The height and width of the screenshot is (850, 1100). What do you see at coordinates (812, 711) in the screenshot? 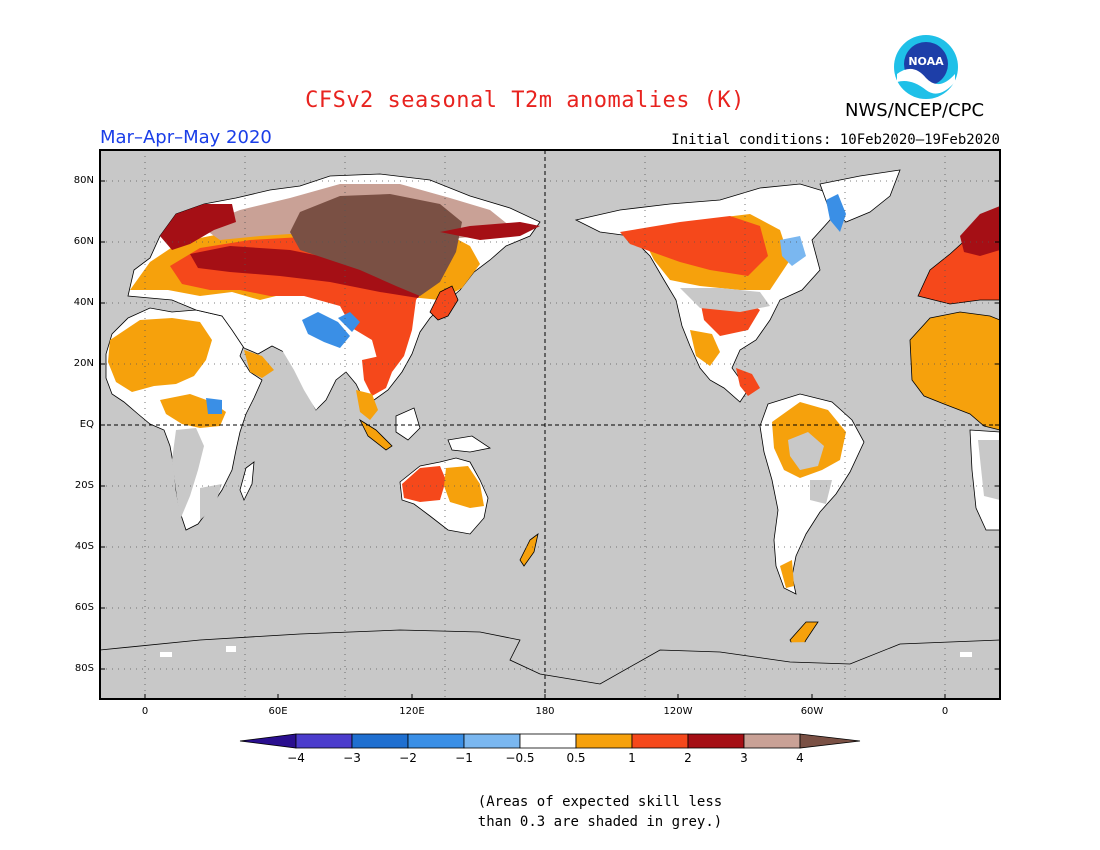
I see `lon-label: 60W` at bounding box center [812, 711].